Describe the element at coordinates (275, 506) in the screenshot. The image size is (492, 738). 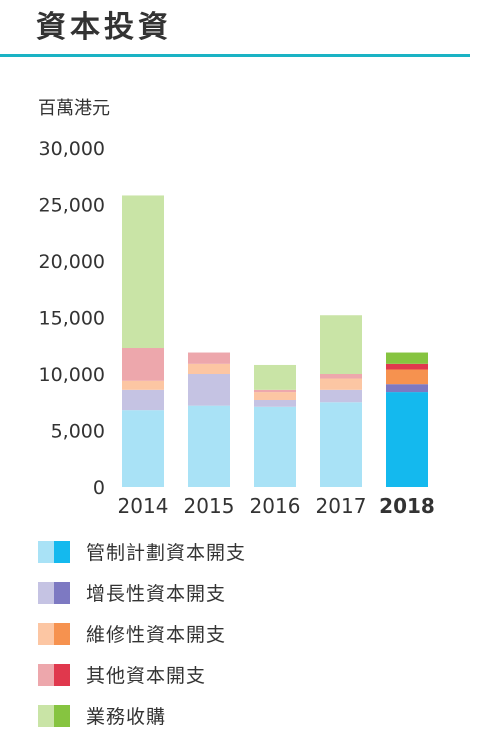
I see `x-tick-label: 2016` at that location.